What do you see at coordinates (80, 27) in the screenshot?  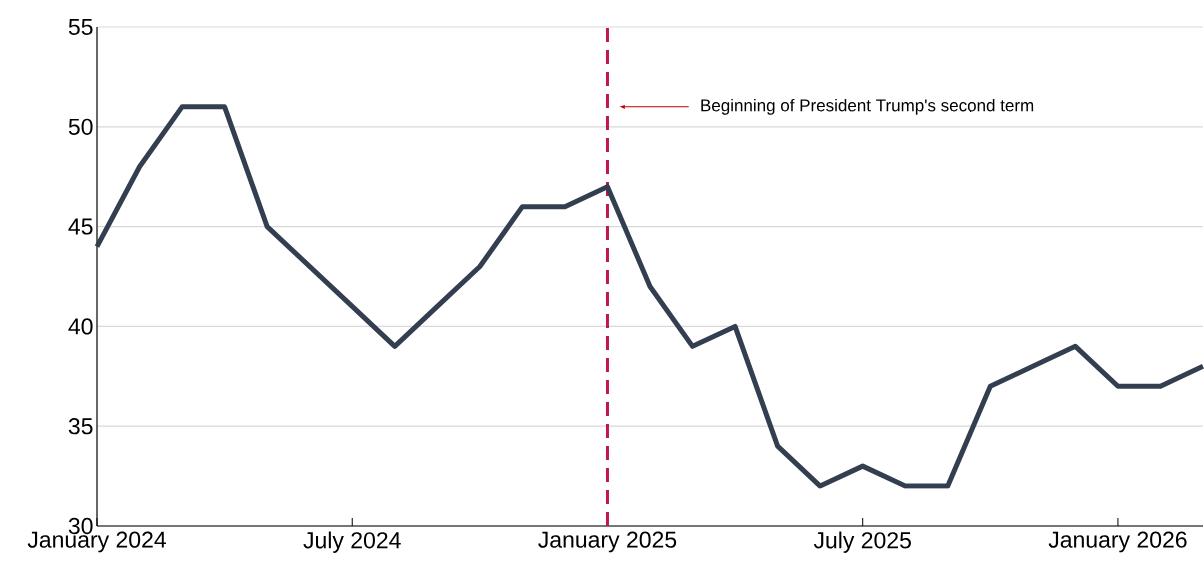 I see `y-tick-label: 55` at bounding box center [80, 27].